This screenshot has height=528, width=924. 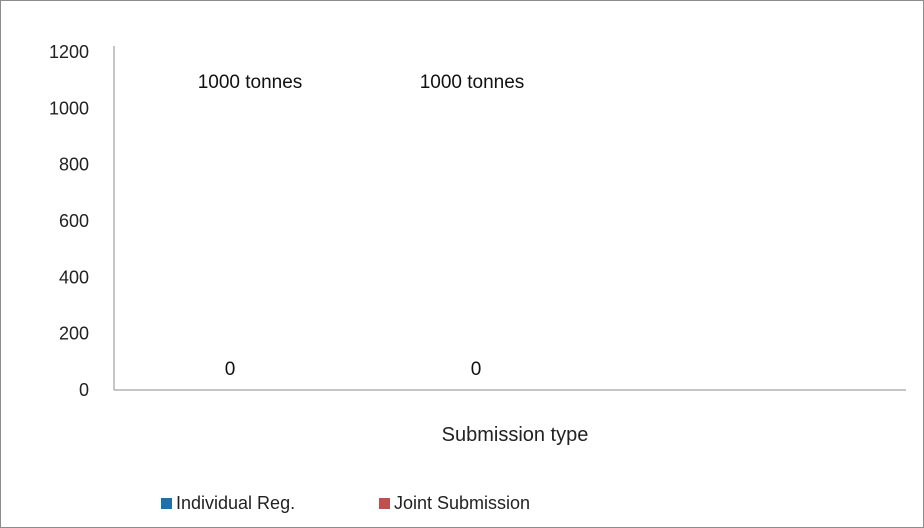 I want to click on y-tick-label-400: 400, so click(x=74, y=277).